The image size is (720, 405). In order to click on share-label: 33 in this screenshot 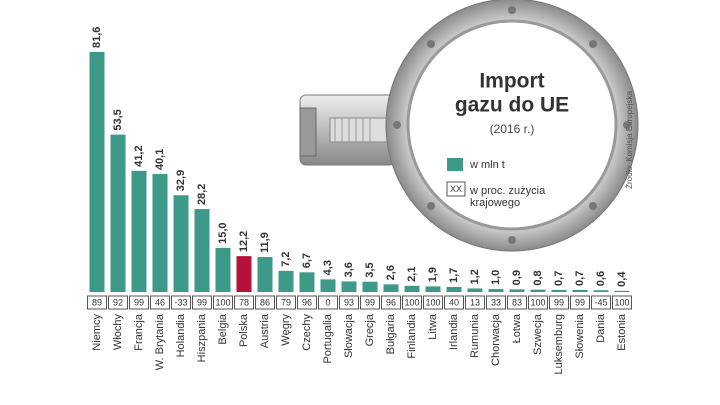, I will do `click(496, 302)`.